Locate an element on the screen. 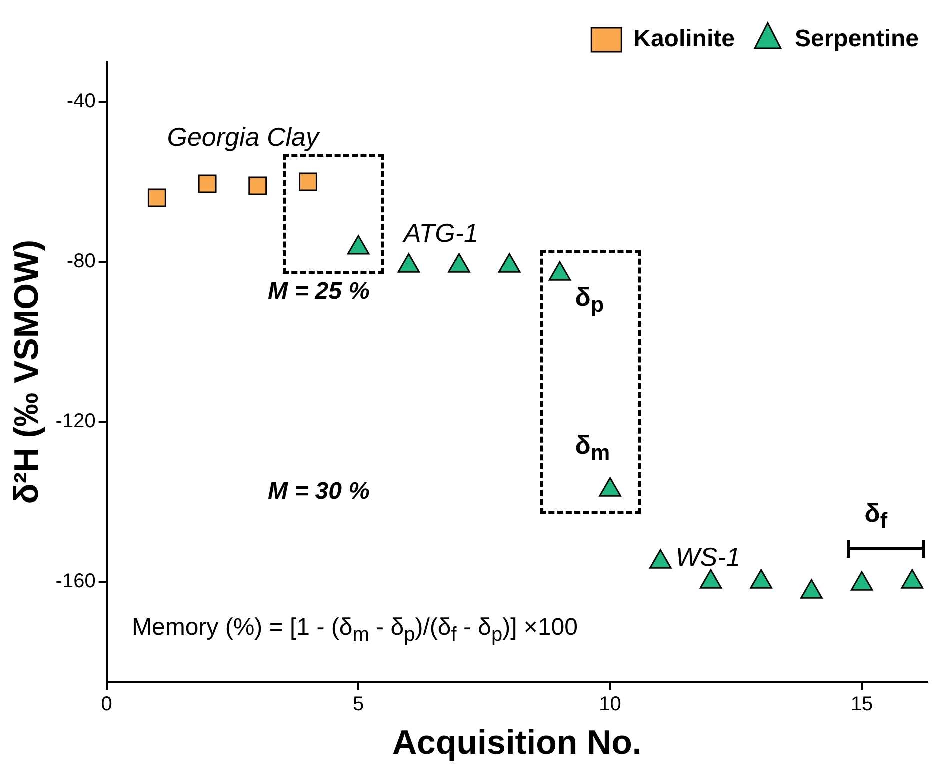 The image size is (941, 769). annotation: δ$_{m}$ is located at coordinates (592, 448).